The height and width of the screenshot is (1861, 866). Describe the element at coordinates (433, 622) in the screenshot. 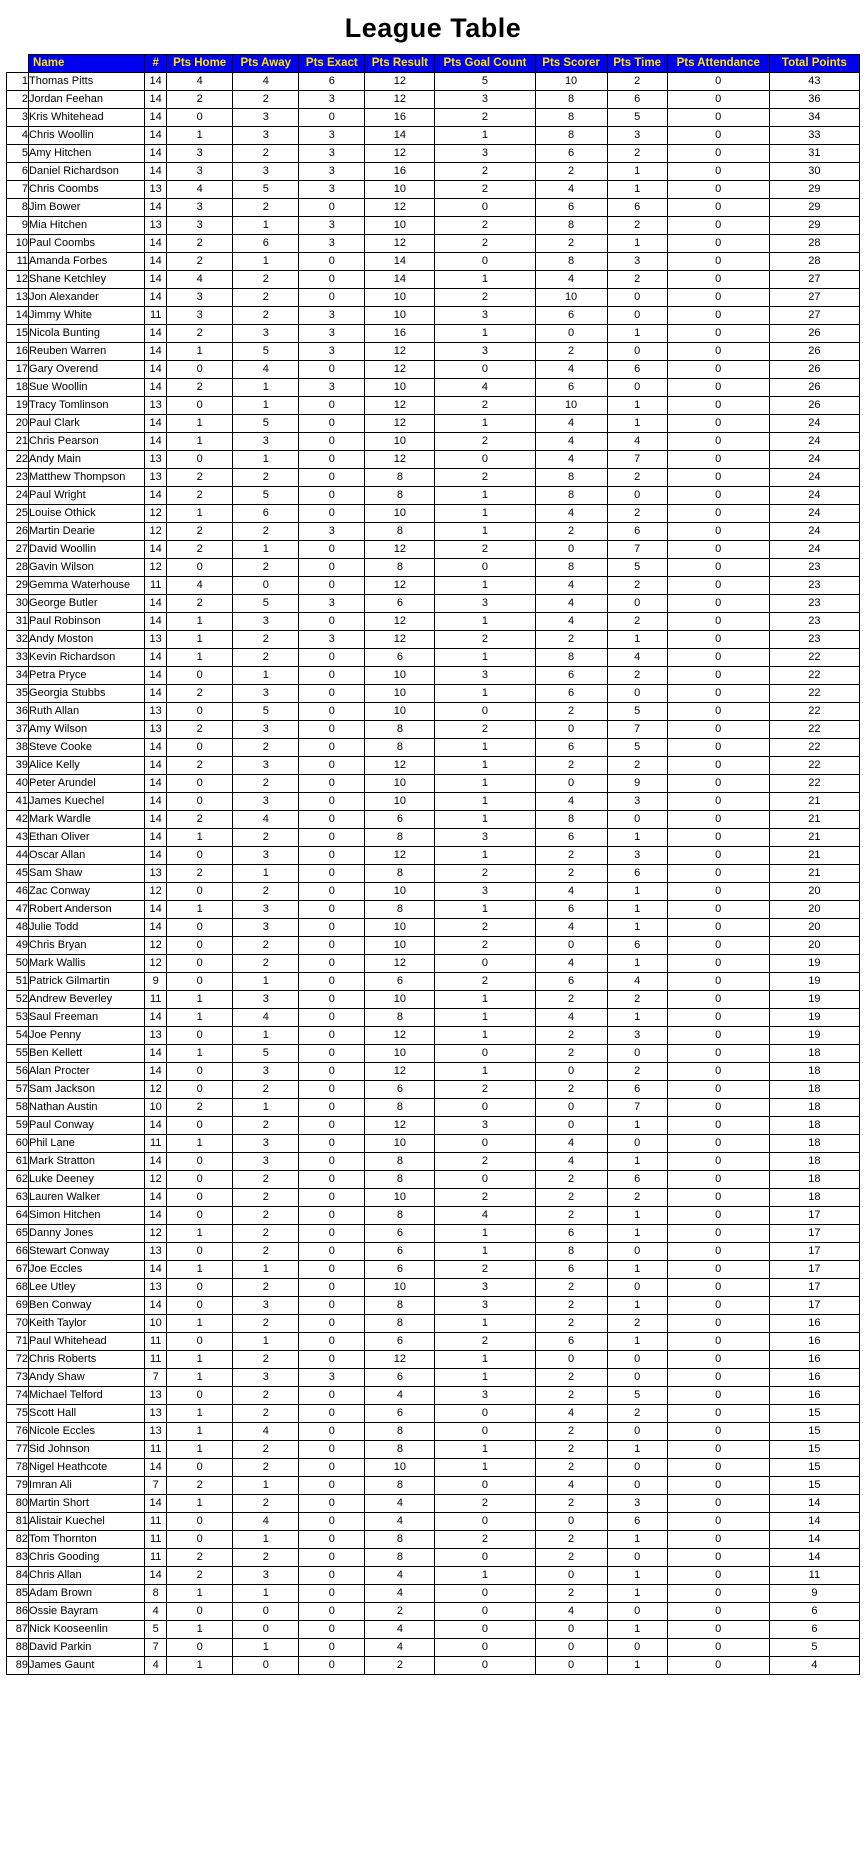

I see `table-row: 31 Paul Robinson 14 1 3 0 12 1 4 2 0 23` at that location.